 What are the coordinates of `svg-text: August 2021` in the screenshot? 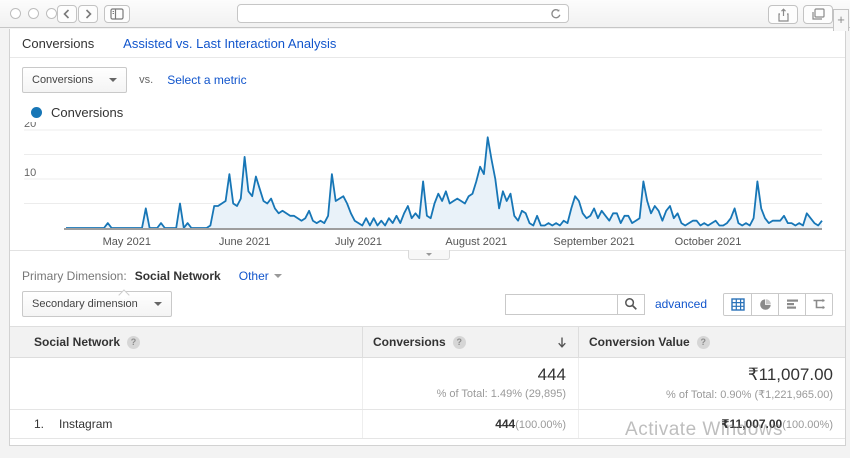 It's located at (476, 242).